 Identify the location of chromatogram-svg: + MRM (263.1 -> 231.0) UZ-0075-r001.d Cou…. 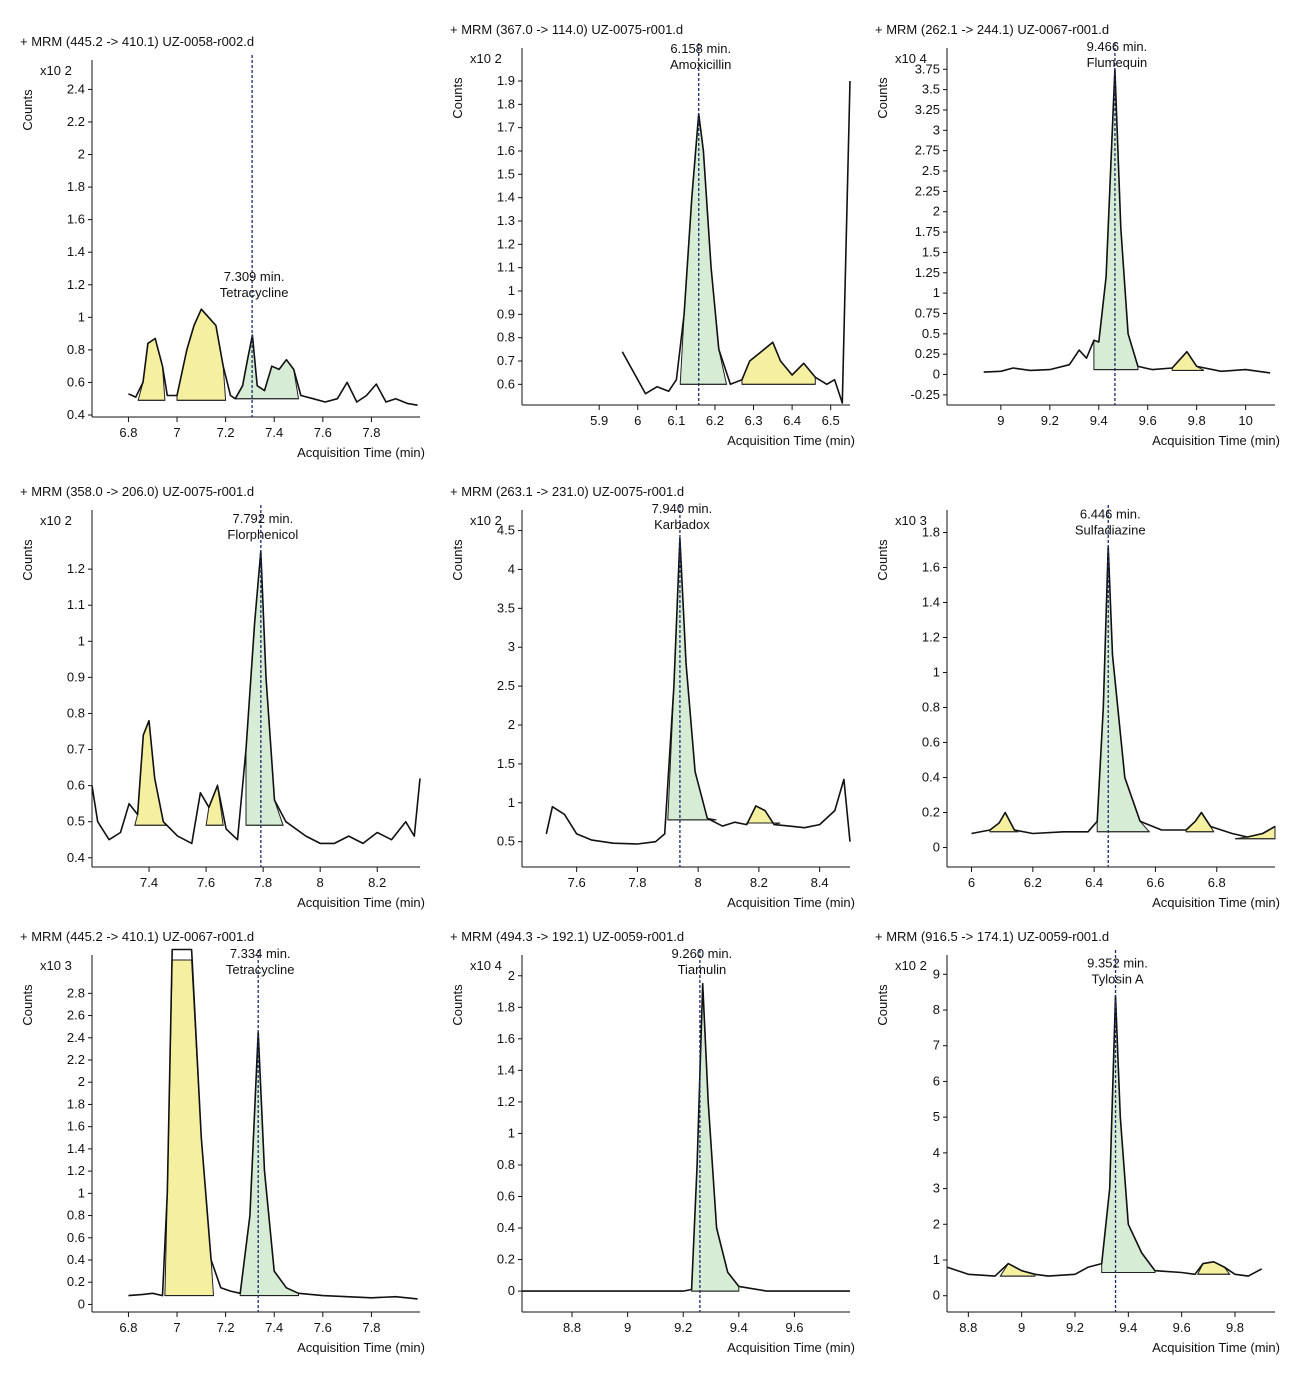
(652, 697).